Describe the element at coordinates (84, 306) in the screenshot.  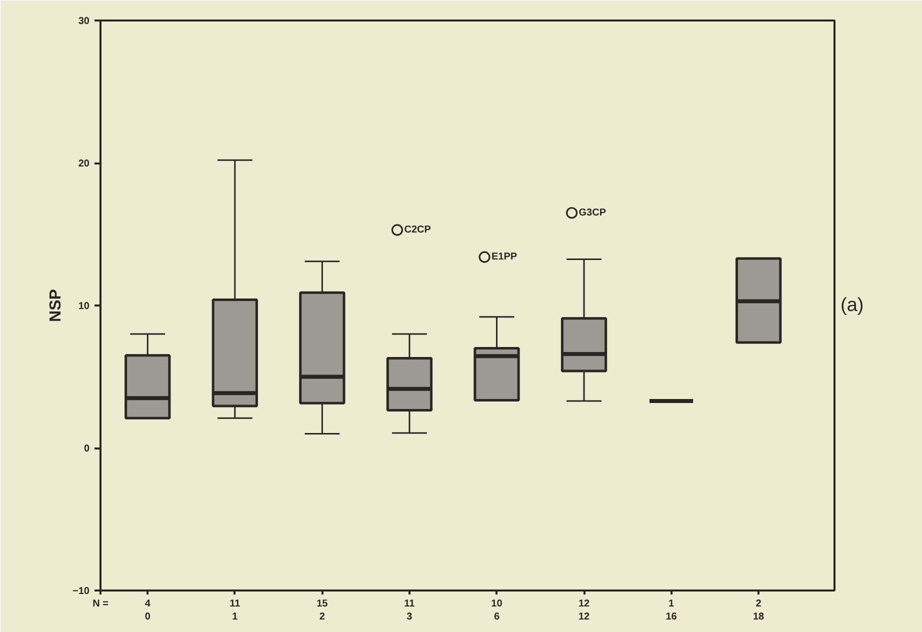
I see `y-tick-label: 10` at that location.